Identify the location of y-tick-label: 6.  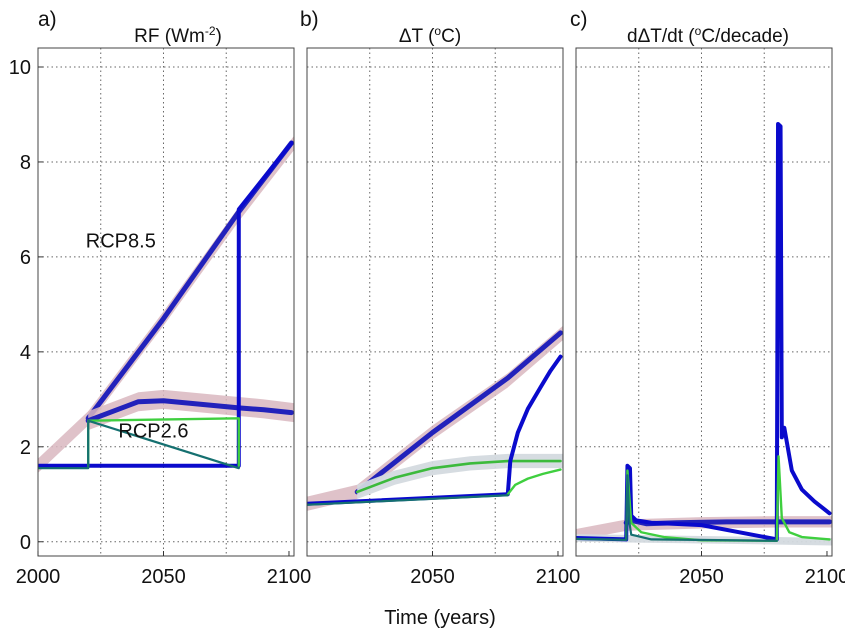
(25, 258).